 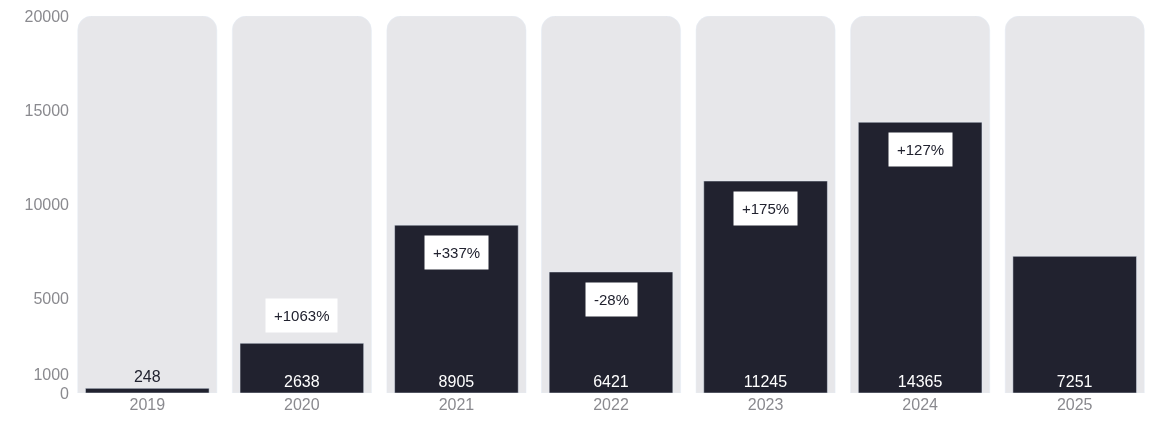 What do you see at coordinates (47, 205) in the screenshot?
I see `y-tick-label: 10000` at bounding box center [47, 205].